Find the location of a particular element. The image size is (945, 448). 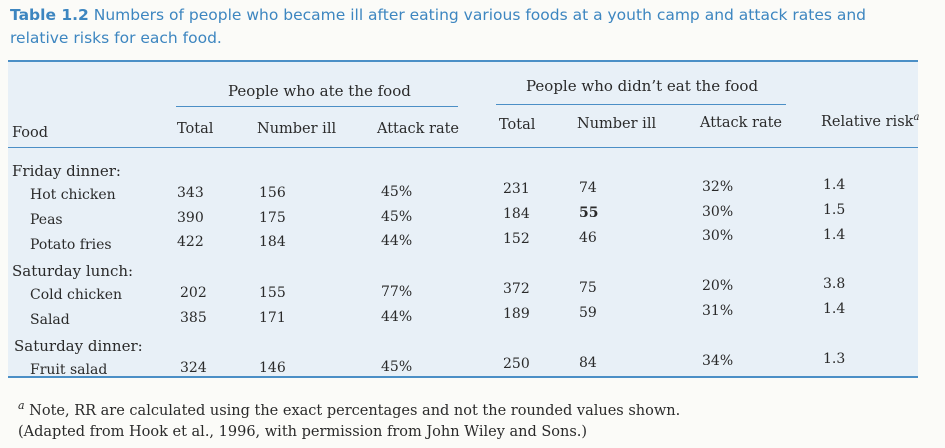

group-rule-didnt is located at coordinates (641, 104).